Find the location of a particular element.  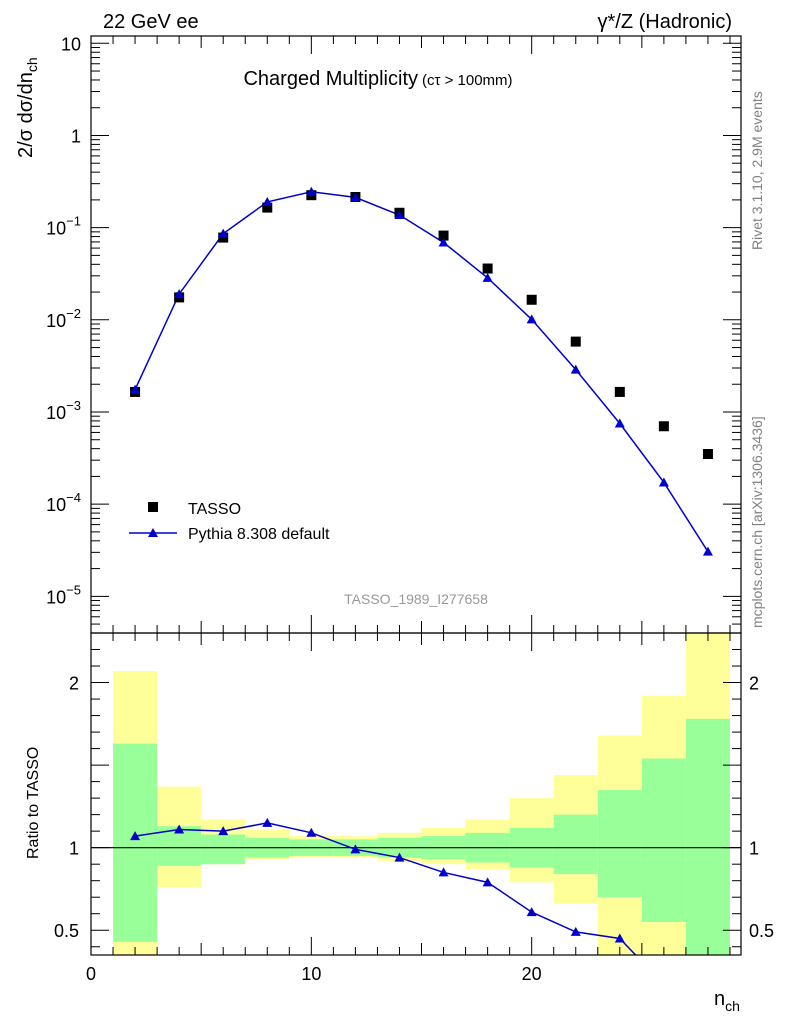

header-right: γ*/Z (Hadronic) is located at coordinates (665, 22).